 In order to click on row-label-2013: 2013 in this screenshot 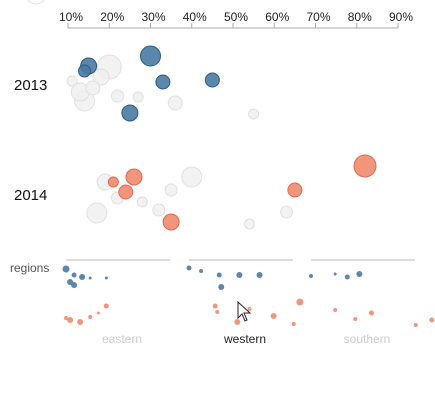, I will do `click(30, 85)`.